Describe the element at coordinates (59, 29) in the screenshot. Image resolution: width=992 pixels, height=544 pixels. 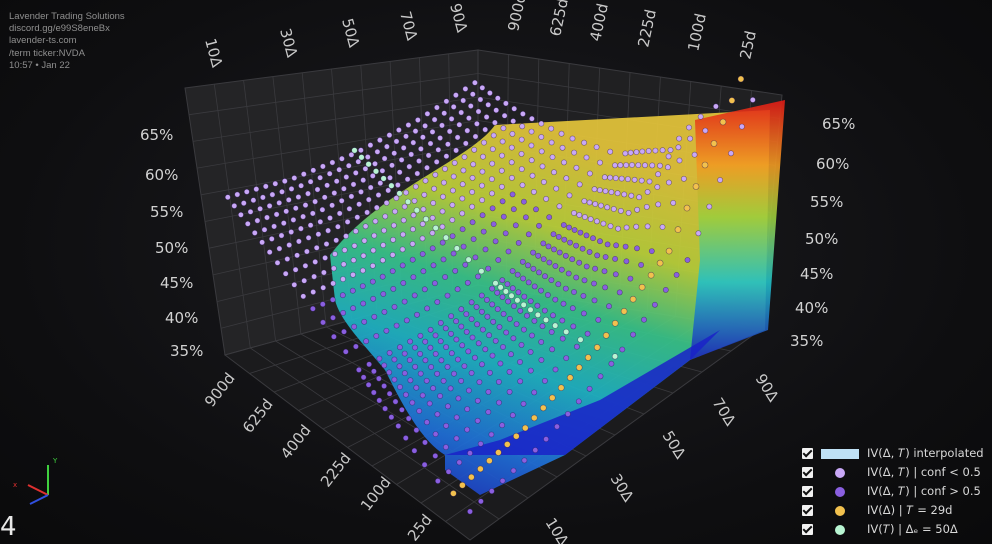
I see `discord-link: discord.gg/e99S8eneBx` at that location.